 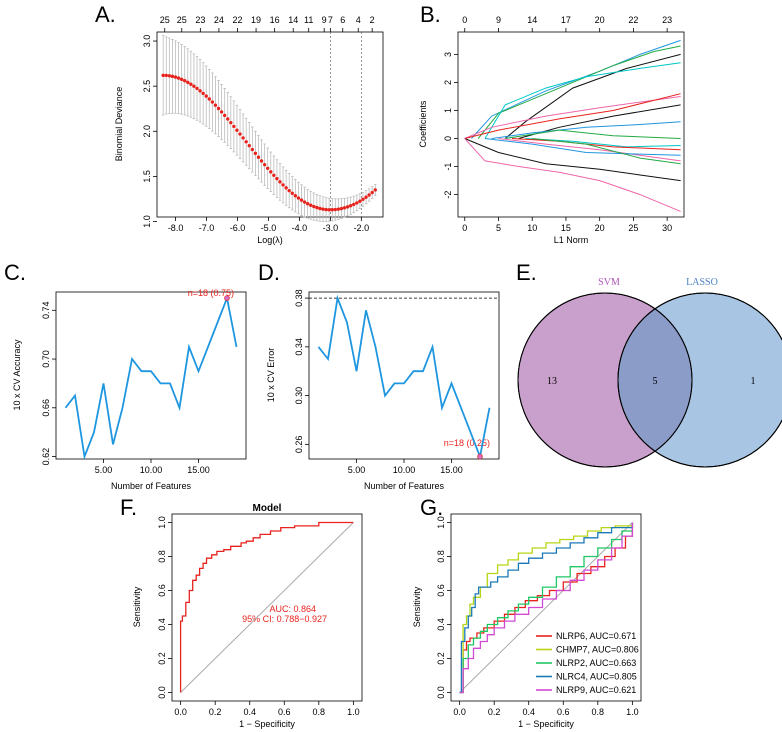 I want to click on panel-b-top-tick-label: 14, so click(x=532, y=20).